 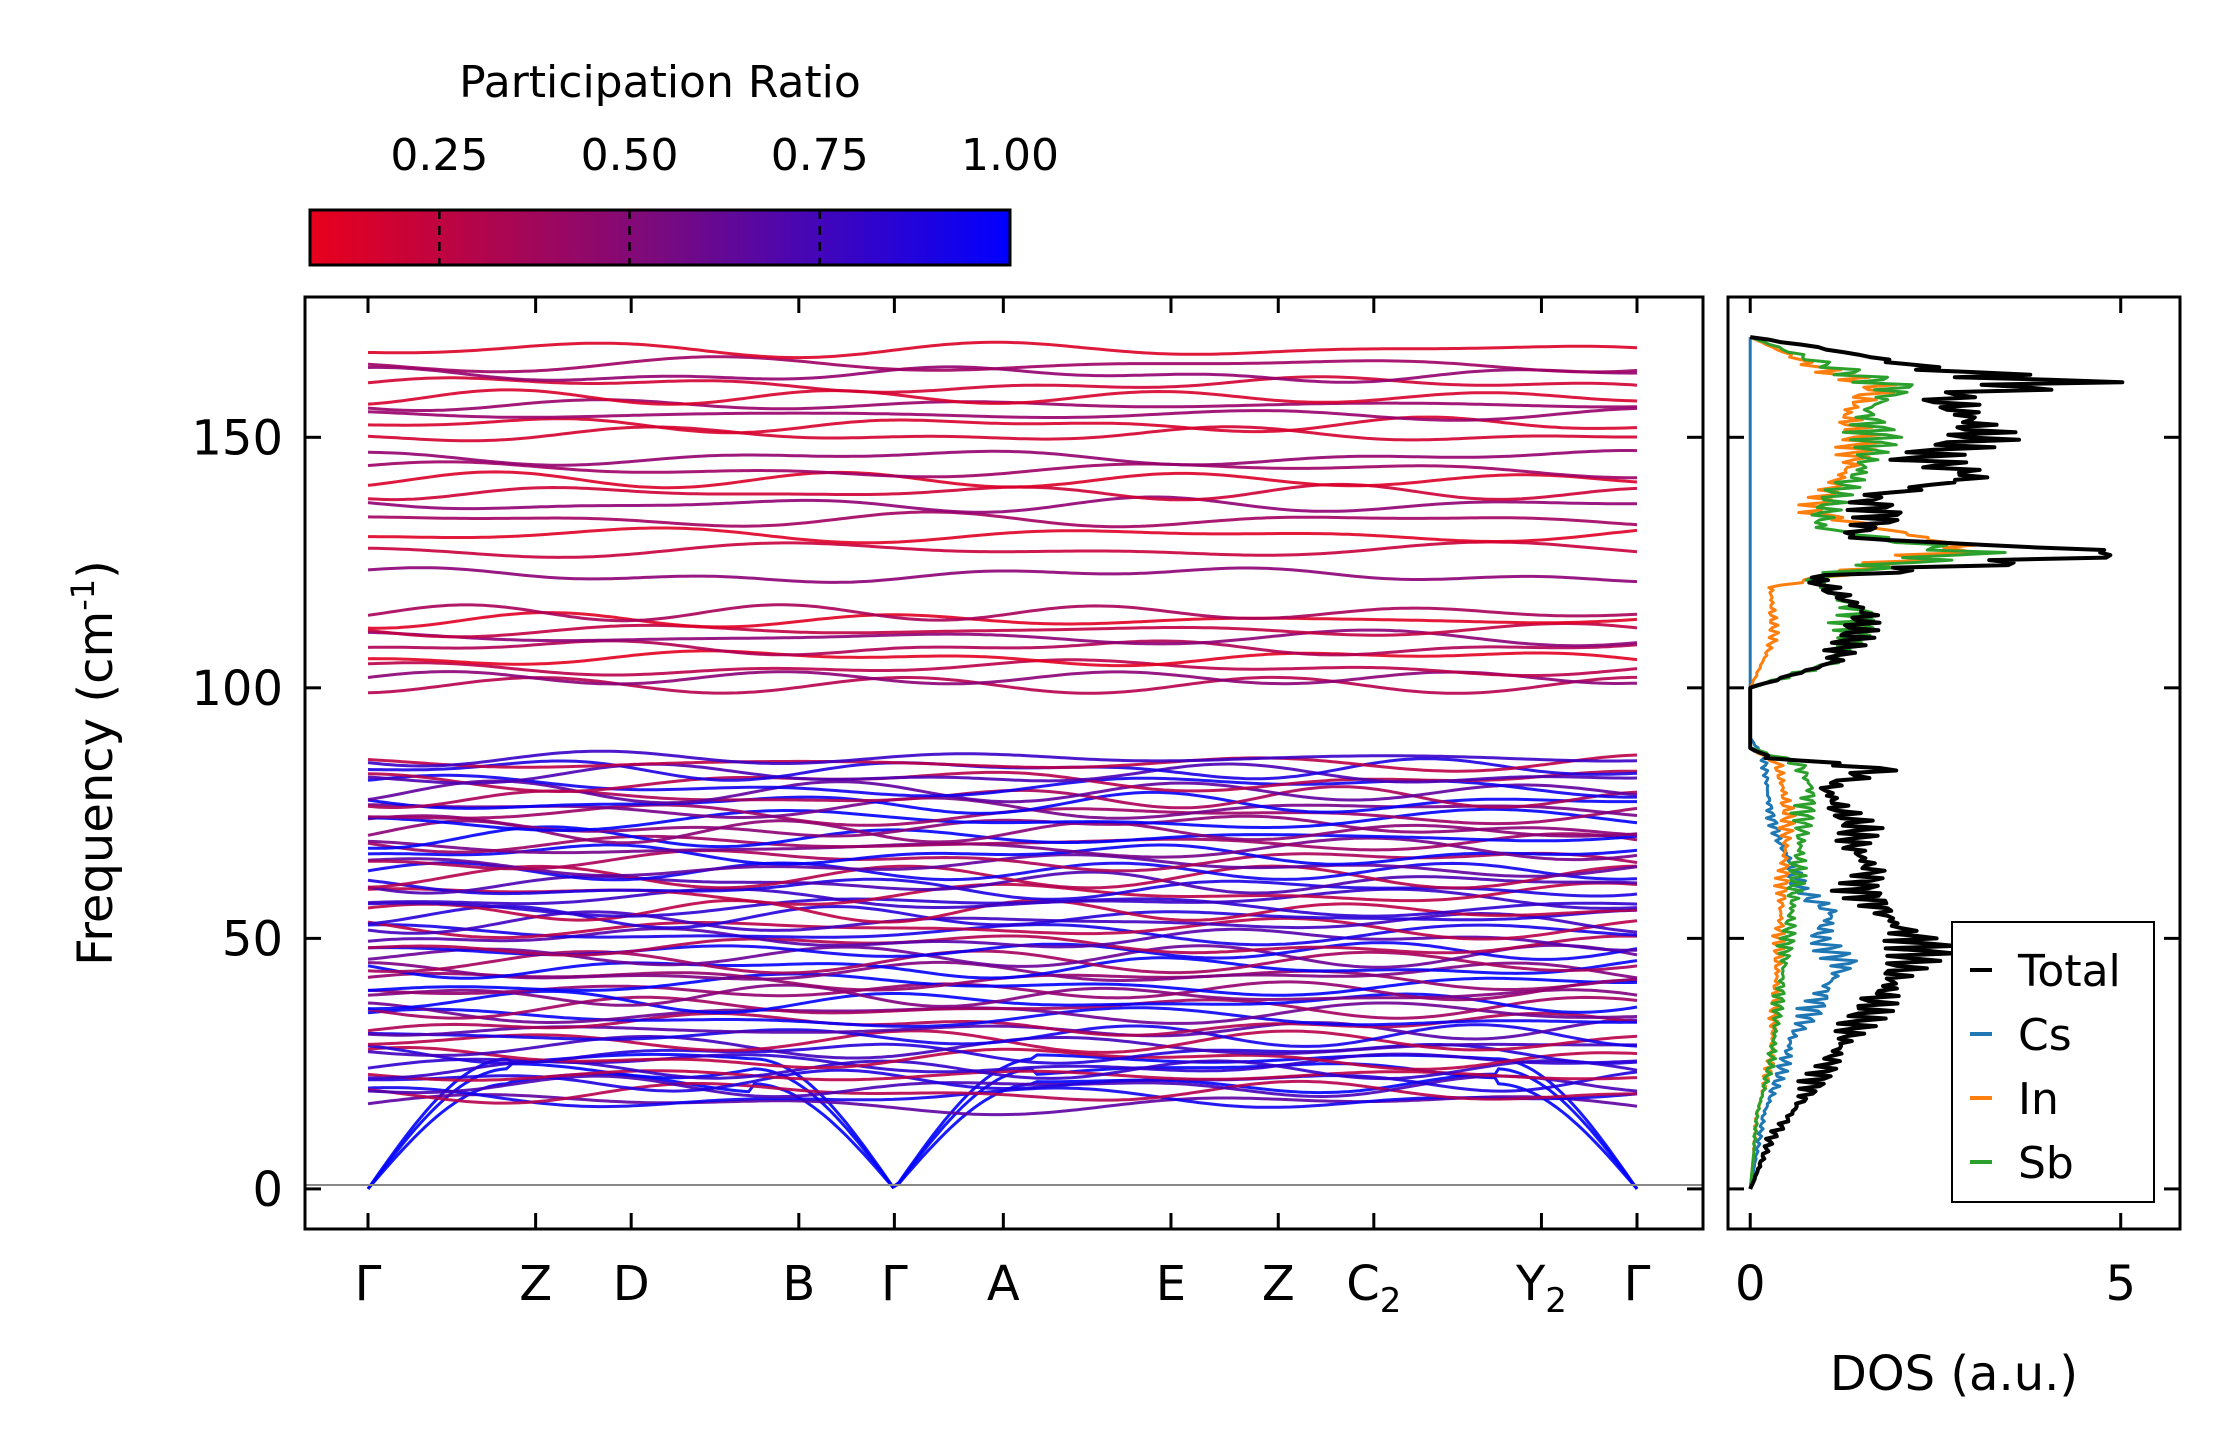 I want to click on colorbar-tick-label: 0.75, so click(x=820, y=155).